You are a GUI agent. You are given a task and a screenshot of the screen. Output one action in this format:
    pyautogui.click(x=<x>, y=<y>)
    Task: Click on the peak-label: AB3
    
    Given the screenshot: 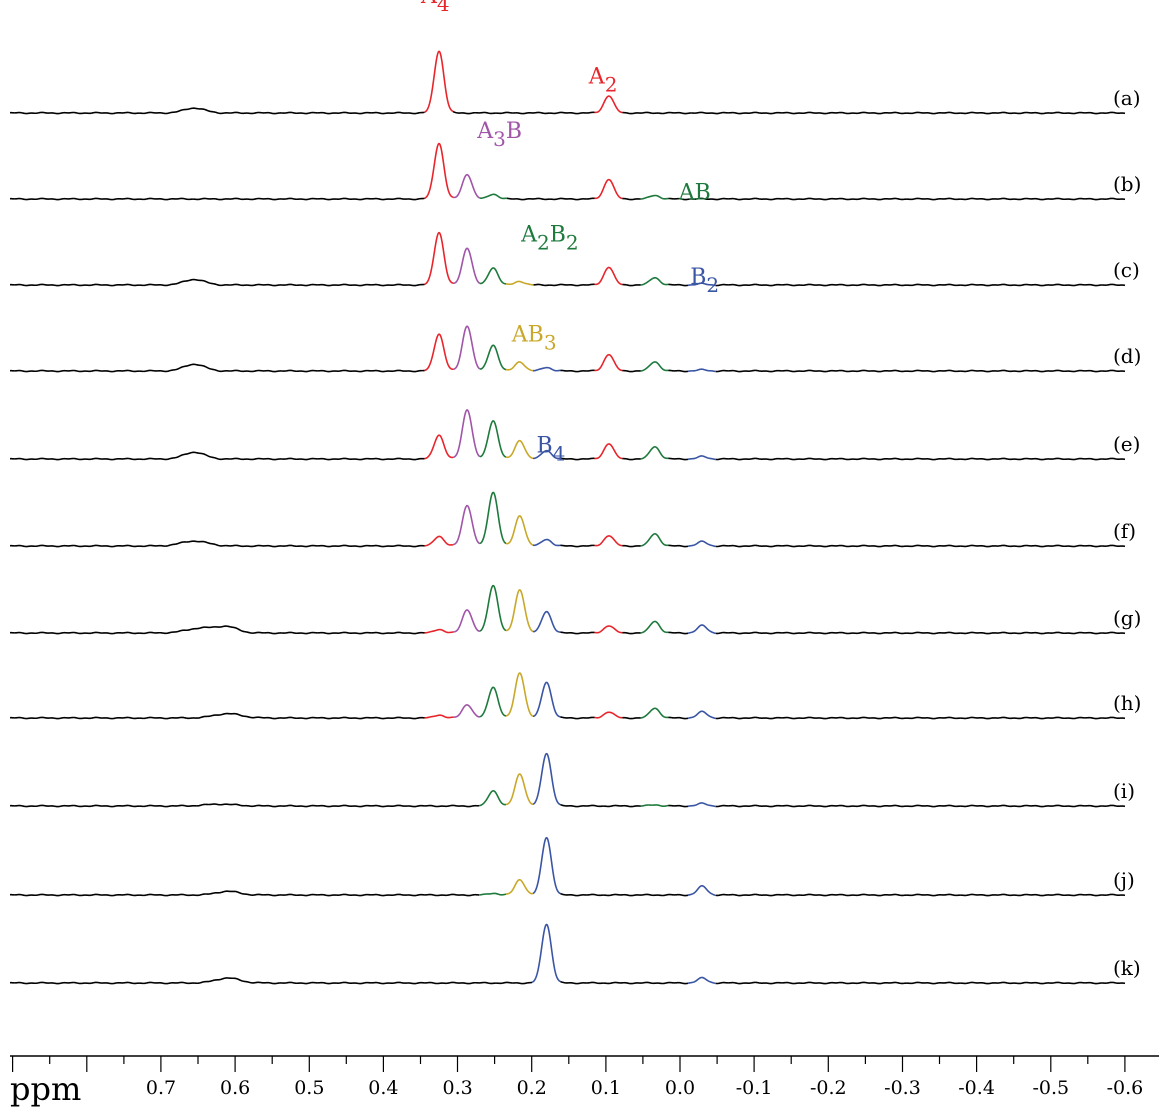 What is the action you would take?
    pyautogui.click(x=534, y=339)
    